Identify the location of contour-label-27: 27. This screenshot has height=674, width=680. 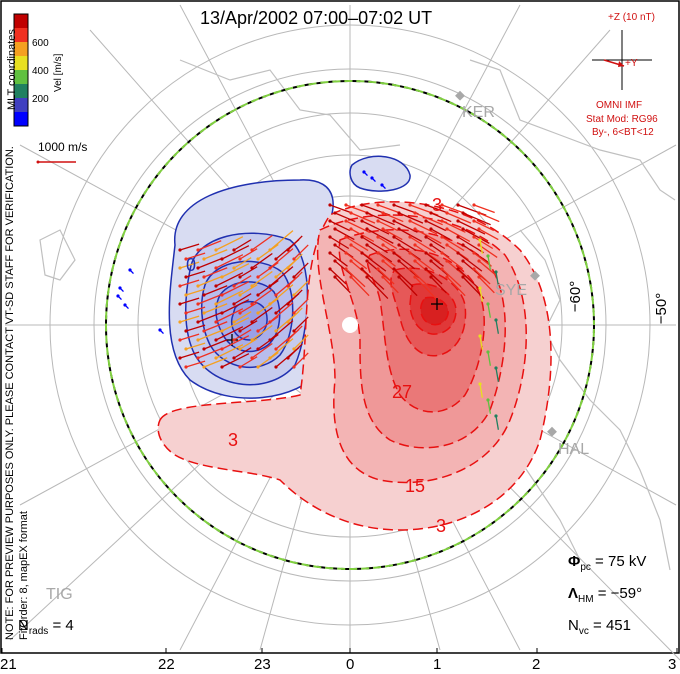
(402, 392).